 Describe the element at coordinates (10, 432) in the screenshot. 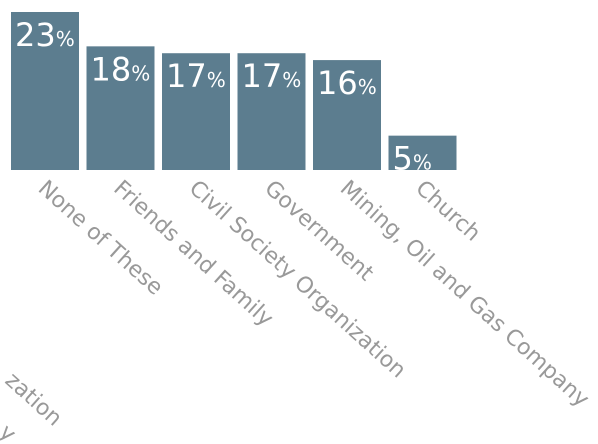

I see `cropped-label-2: y` at that location.